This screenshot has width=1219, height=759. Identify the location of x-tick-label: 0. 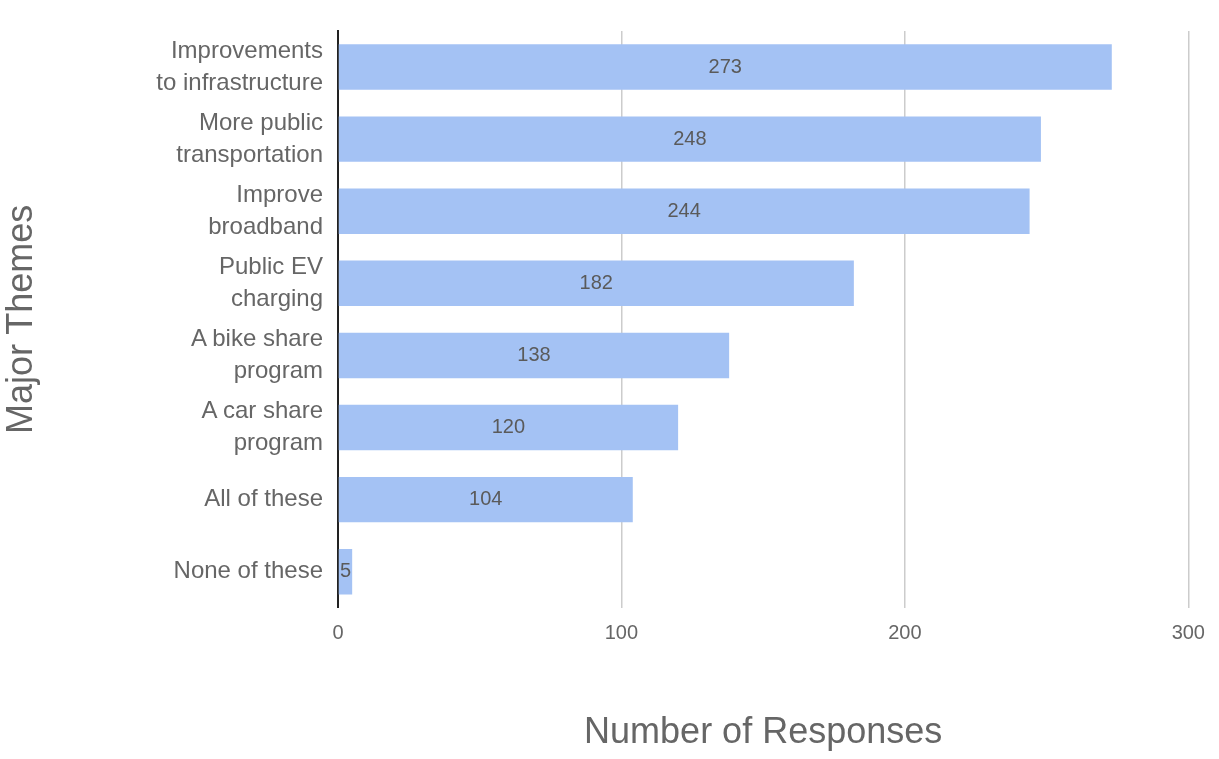
(338, 632).